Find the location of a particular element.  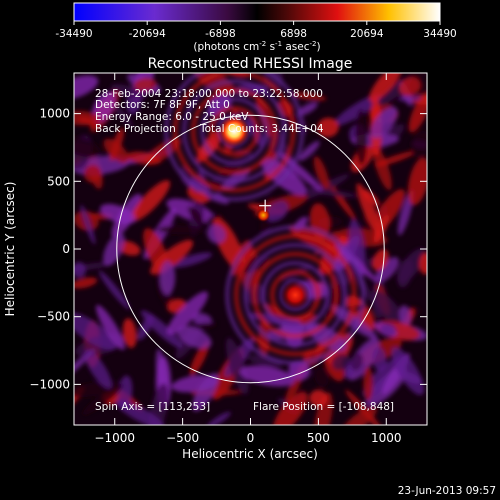

footer-date: 23-Jun-2013 09:57 is located at coordinates (447, 491).